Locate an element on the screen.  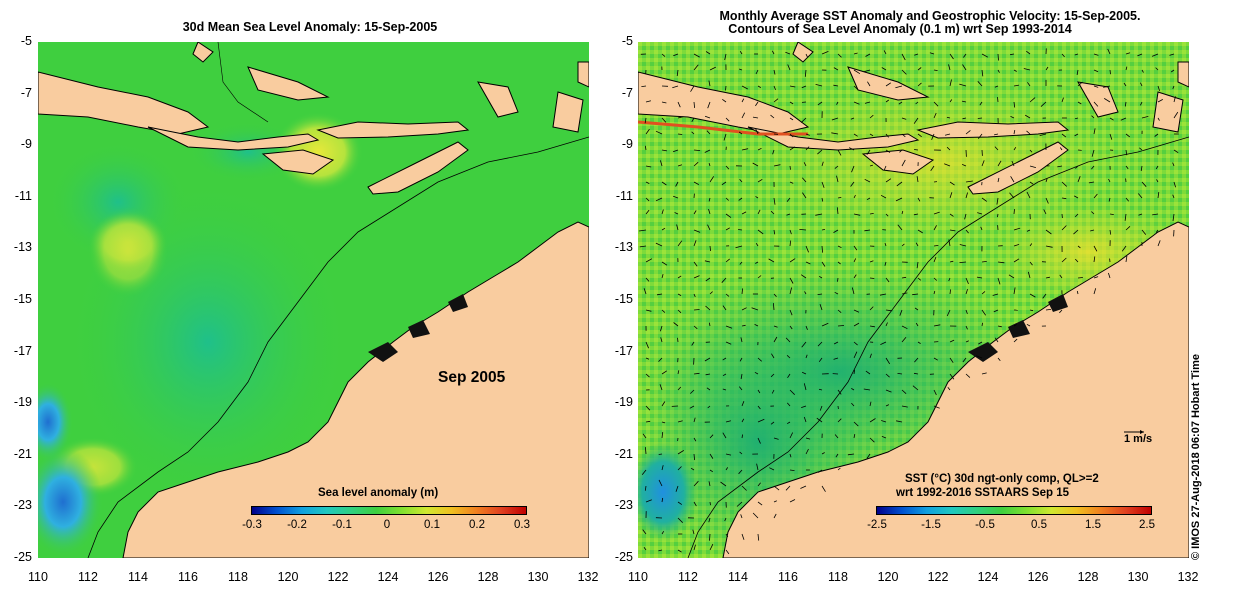
right-tick-0: -2.5 is located at coordinates (877, 525).